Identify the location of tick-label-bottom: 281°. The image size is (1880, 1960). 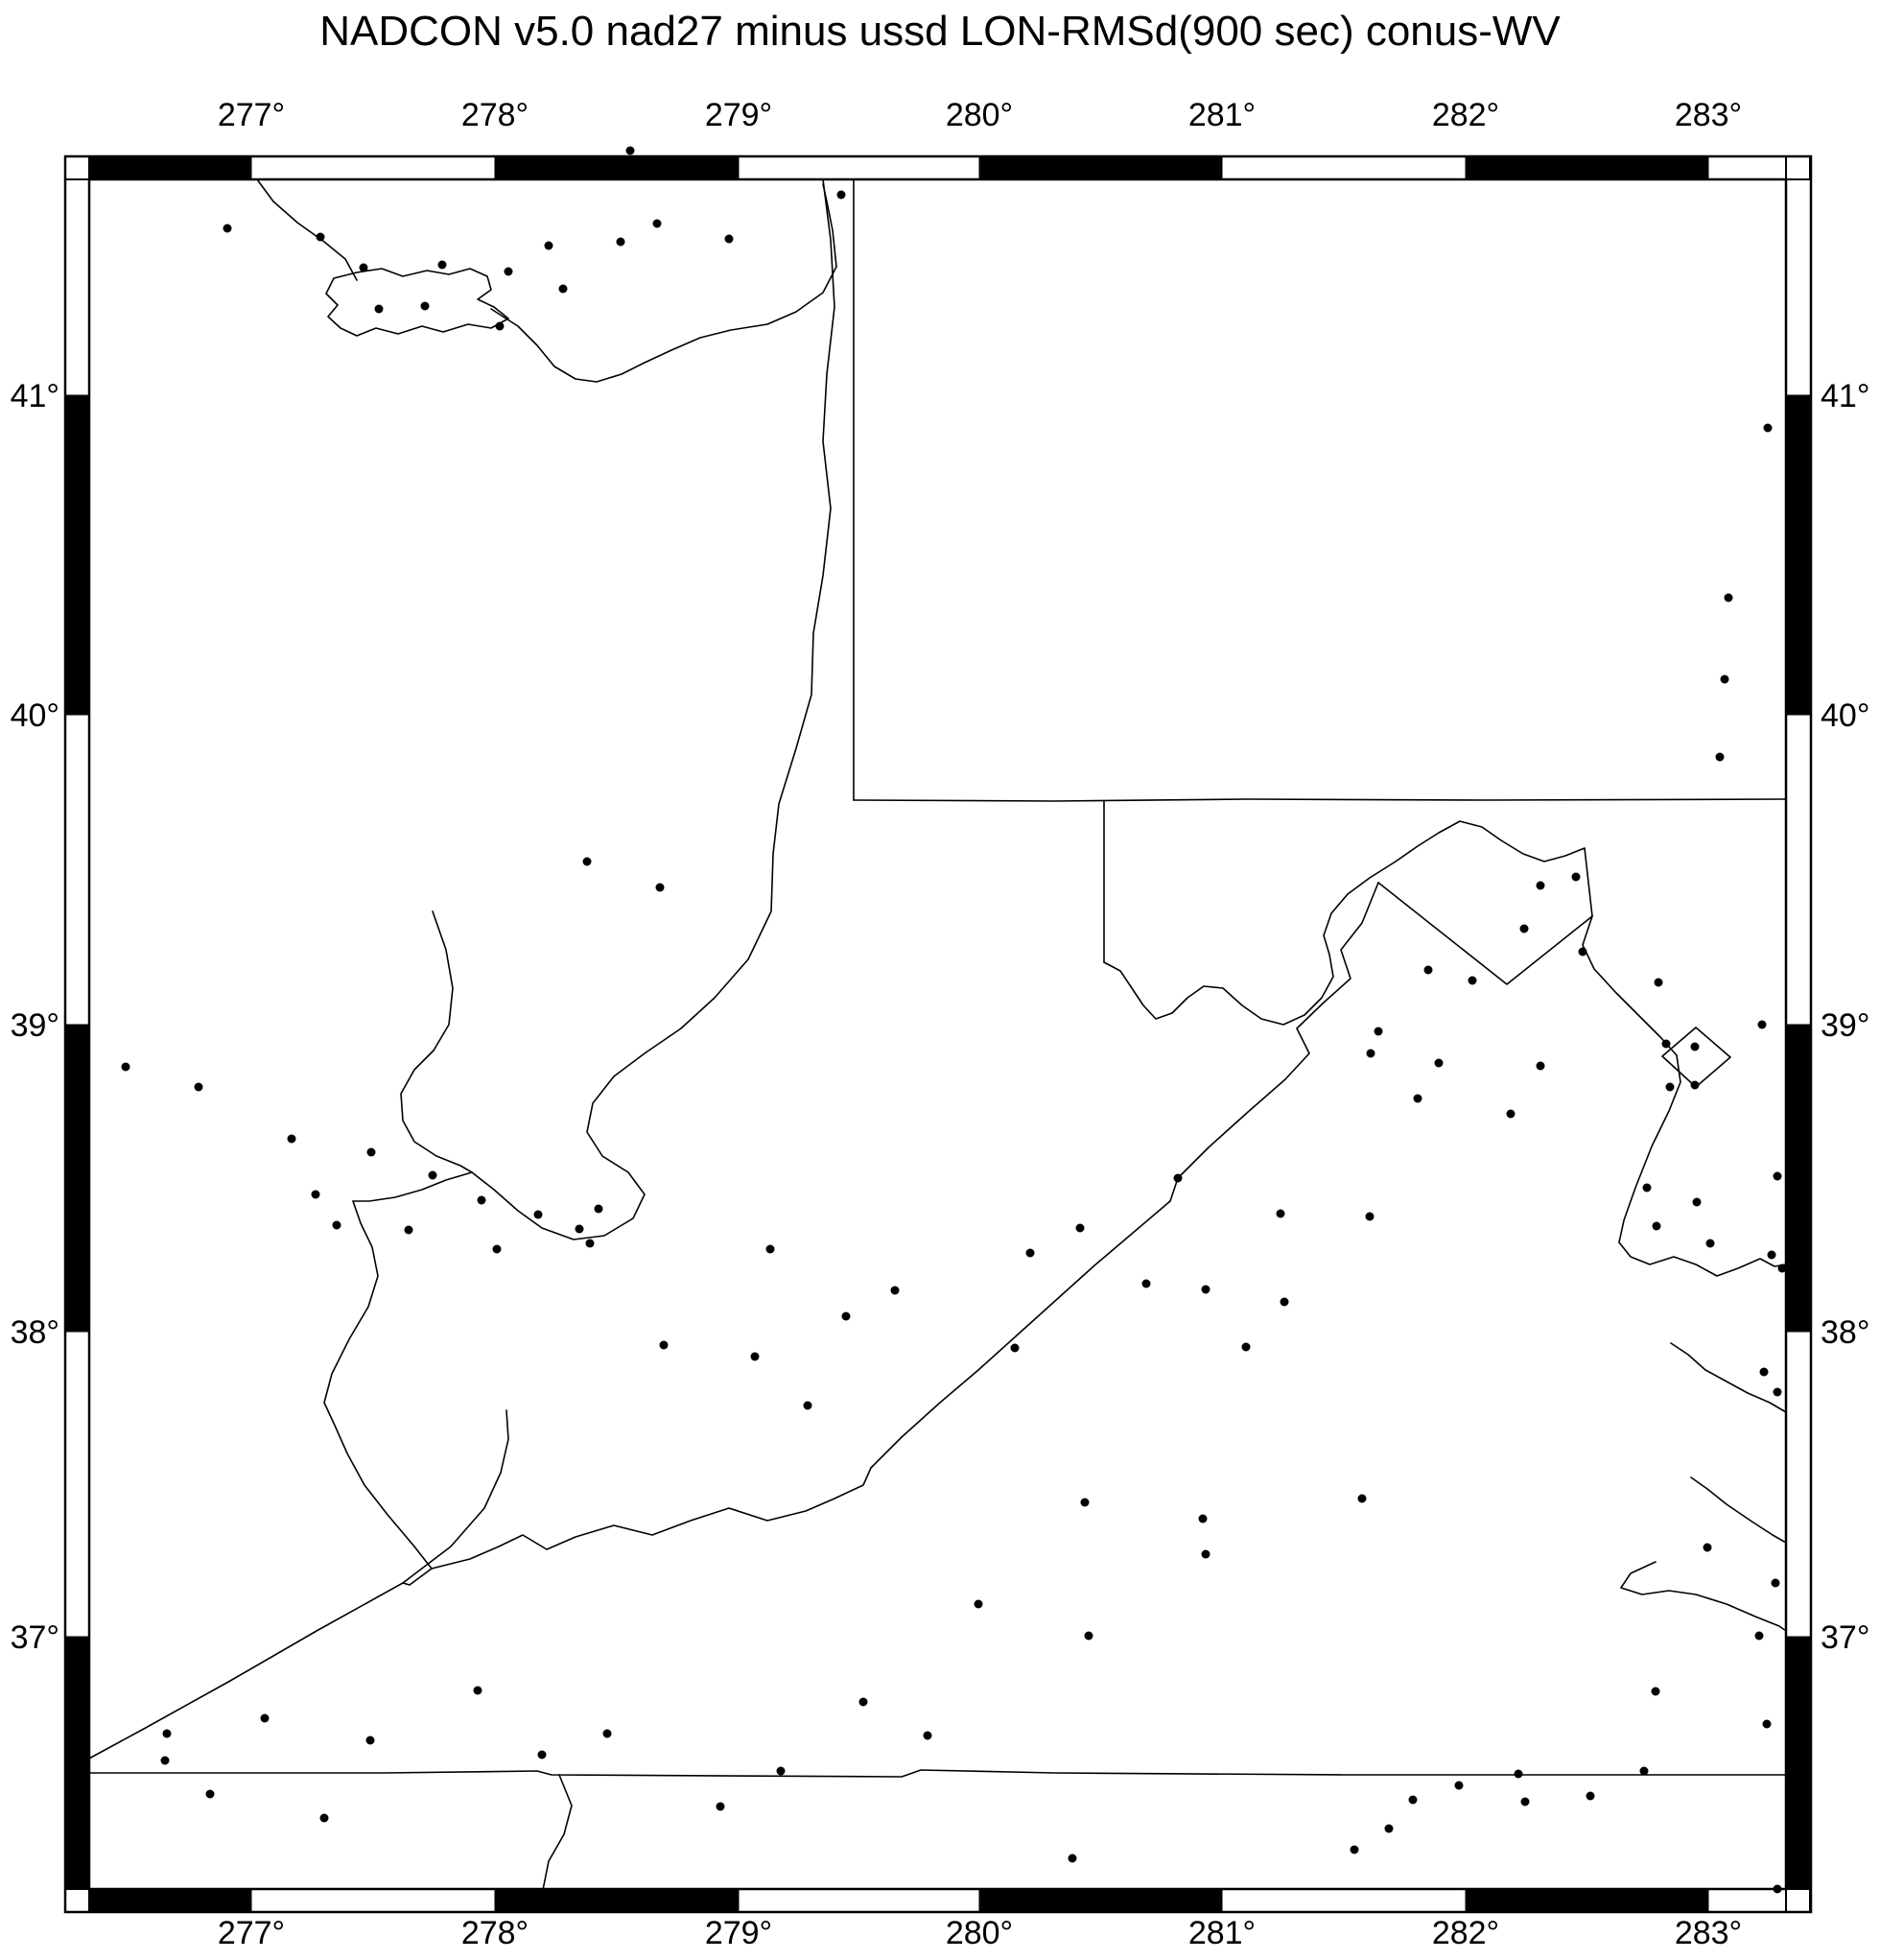
(1222, 1933).